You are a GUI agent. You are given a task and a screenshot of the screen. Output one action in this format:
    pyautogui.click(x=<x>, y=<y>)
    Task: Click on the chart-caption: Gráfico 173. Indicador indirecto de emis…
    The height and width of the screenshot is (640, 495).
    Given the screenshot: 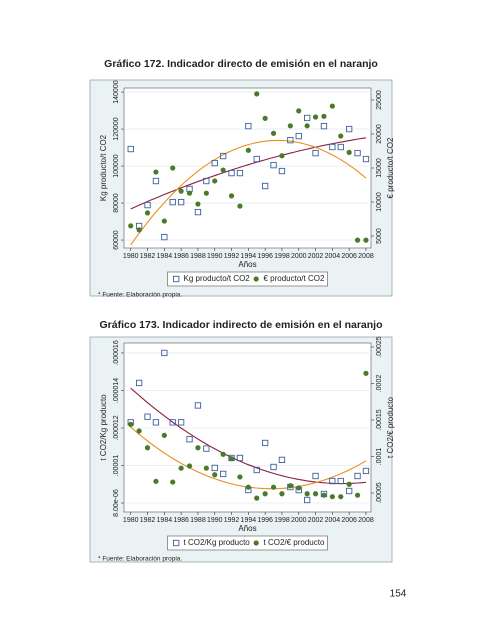 What is the action you would take?
    pyautogui.click(x=241, y=325)
    